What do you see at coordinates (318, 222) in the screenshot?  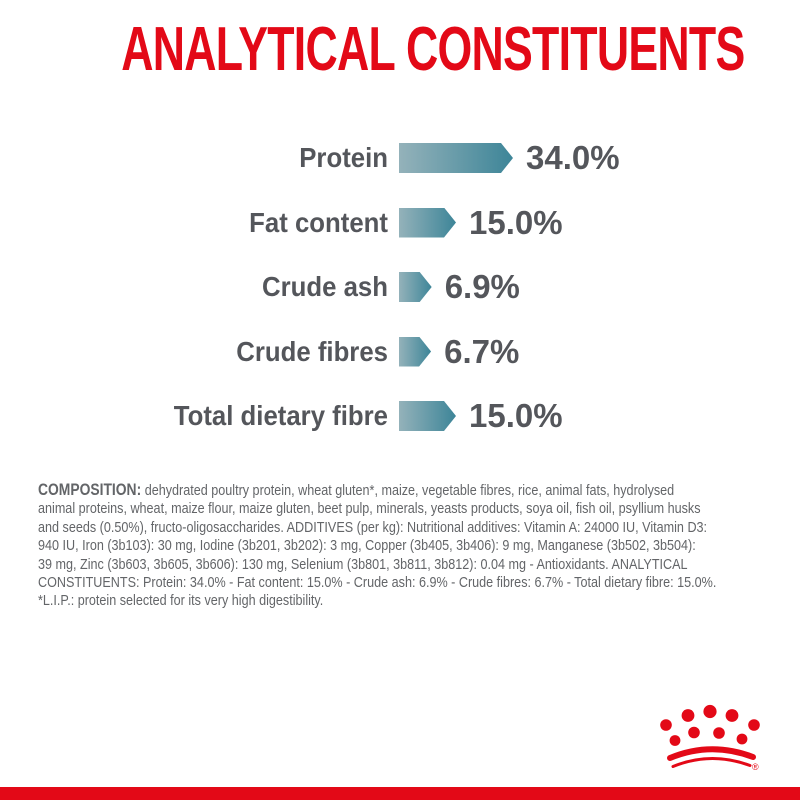 I see `bar-label: Fat content` at bounding box center [318, 222].